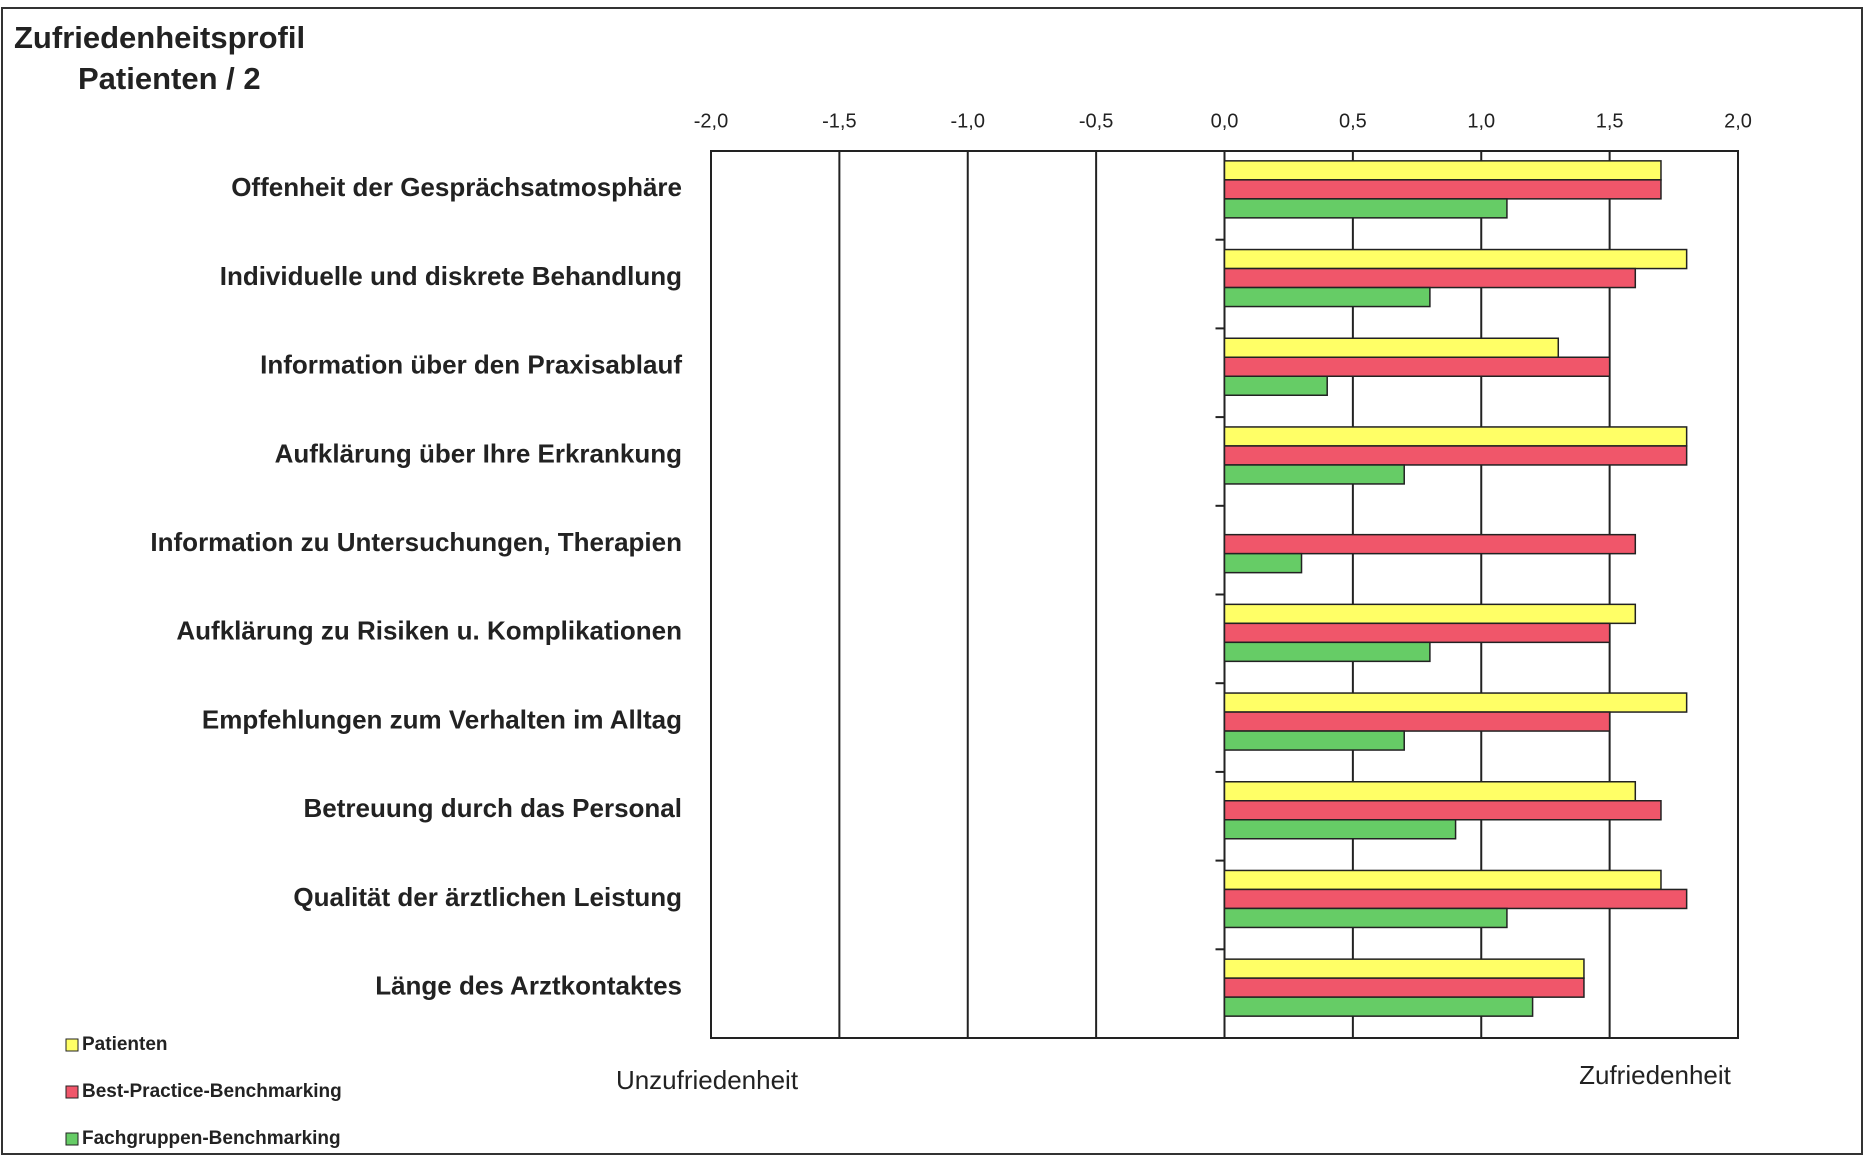  What do you see at coordinates (1481, 121) in the screenshot?
I see `x-tick-label: 1,0` at bounding box center [1481, 121].